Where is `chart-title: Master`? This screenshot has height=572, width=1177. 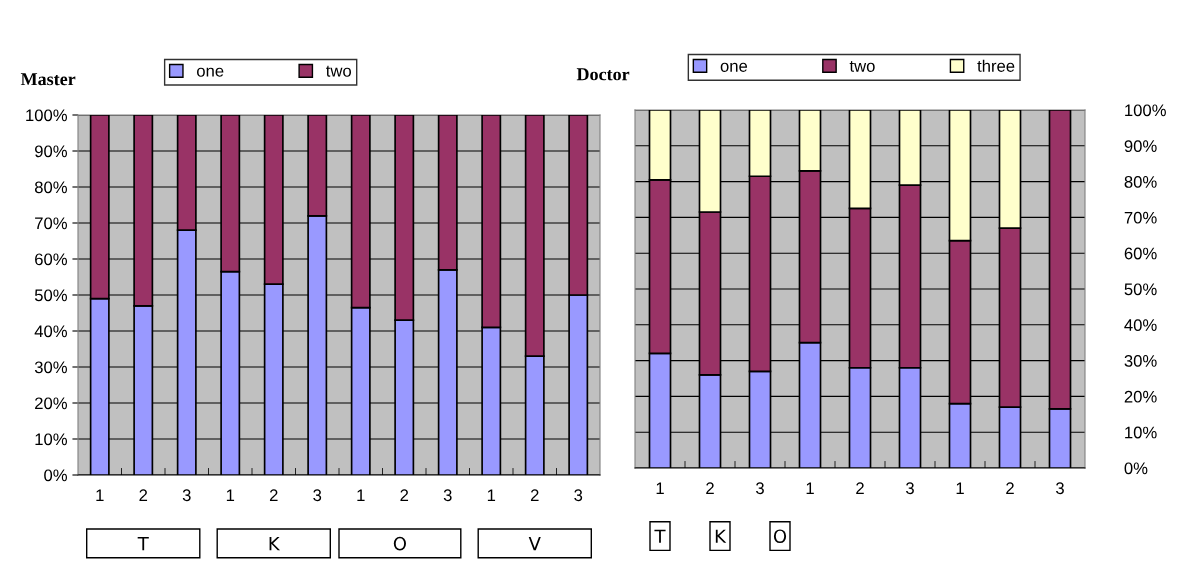
chart-title: Master is located at coordinates (48, 79).